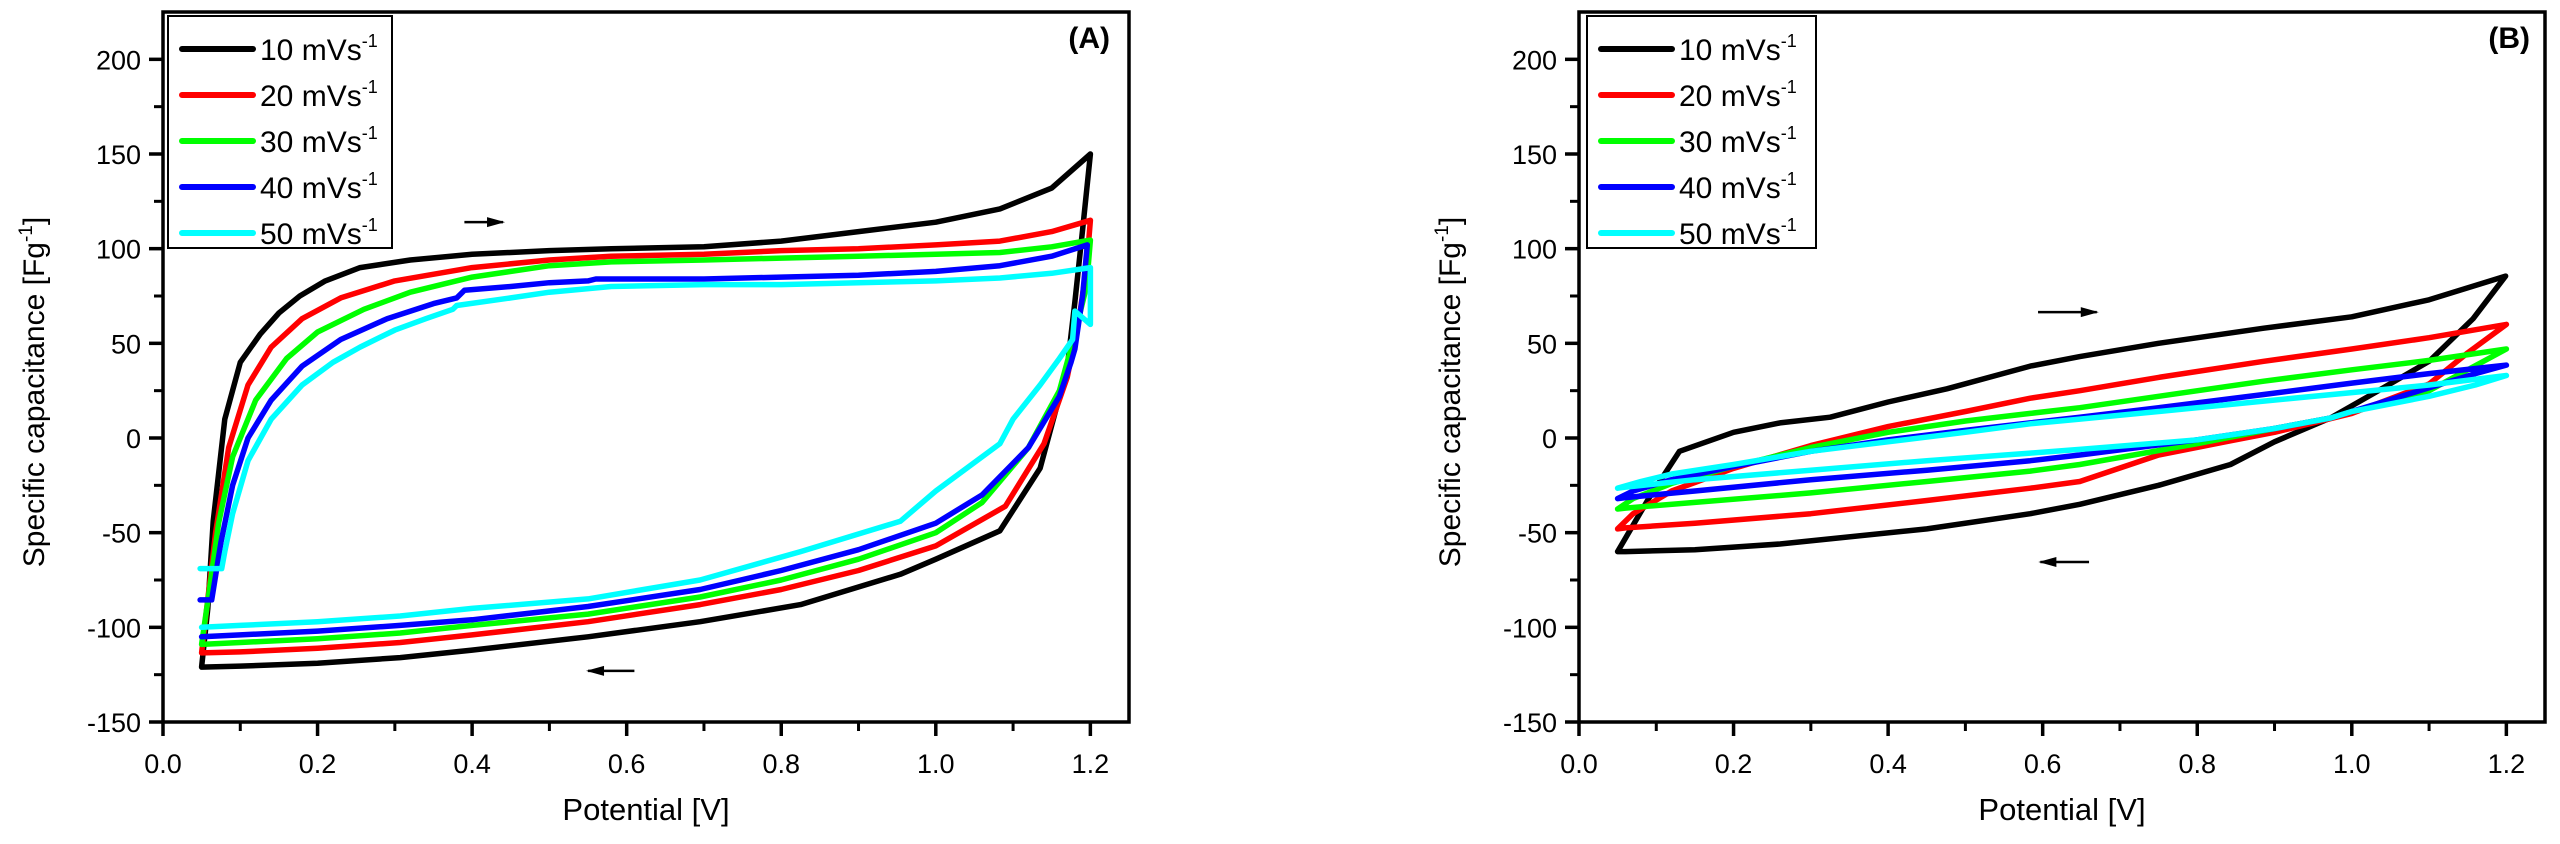 This screenshot has width=2560, height=844. I want to click on series-line-50mvs, so click(2062, 431).